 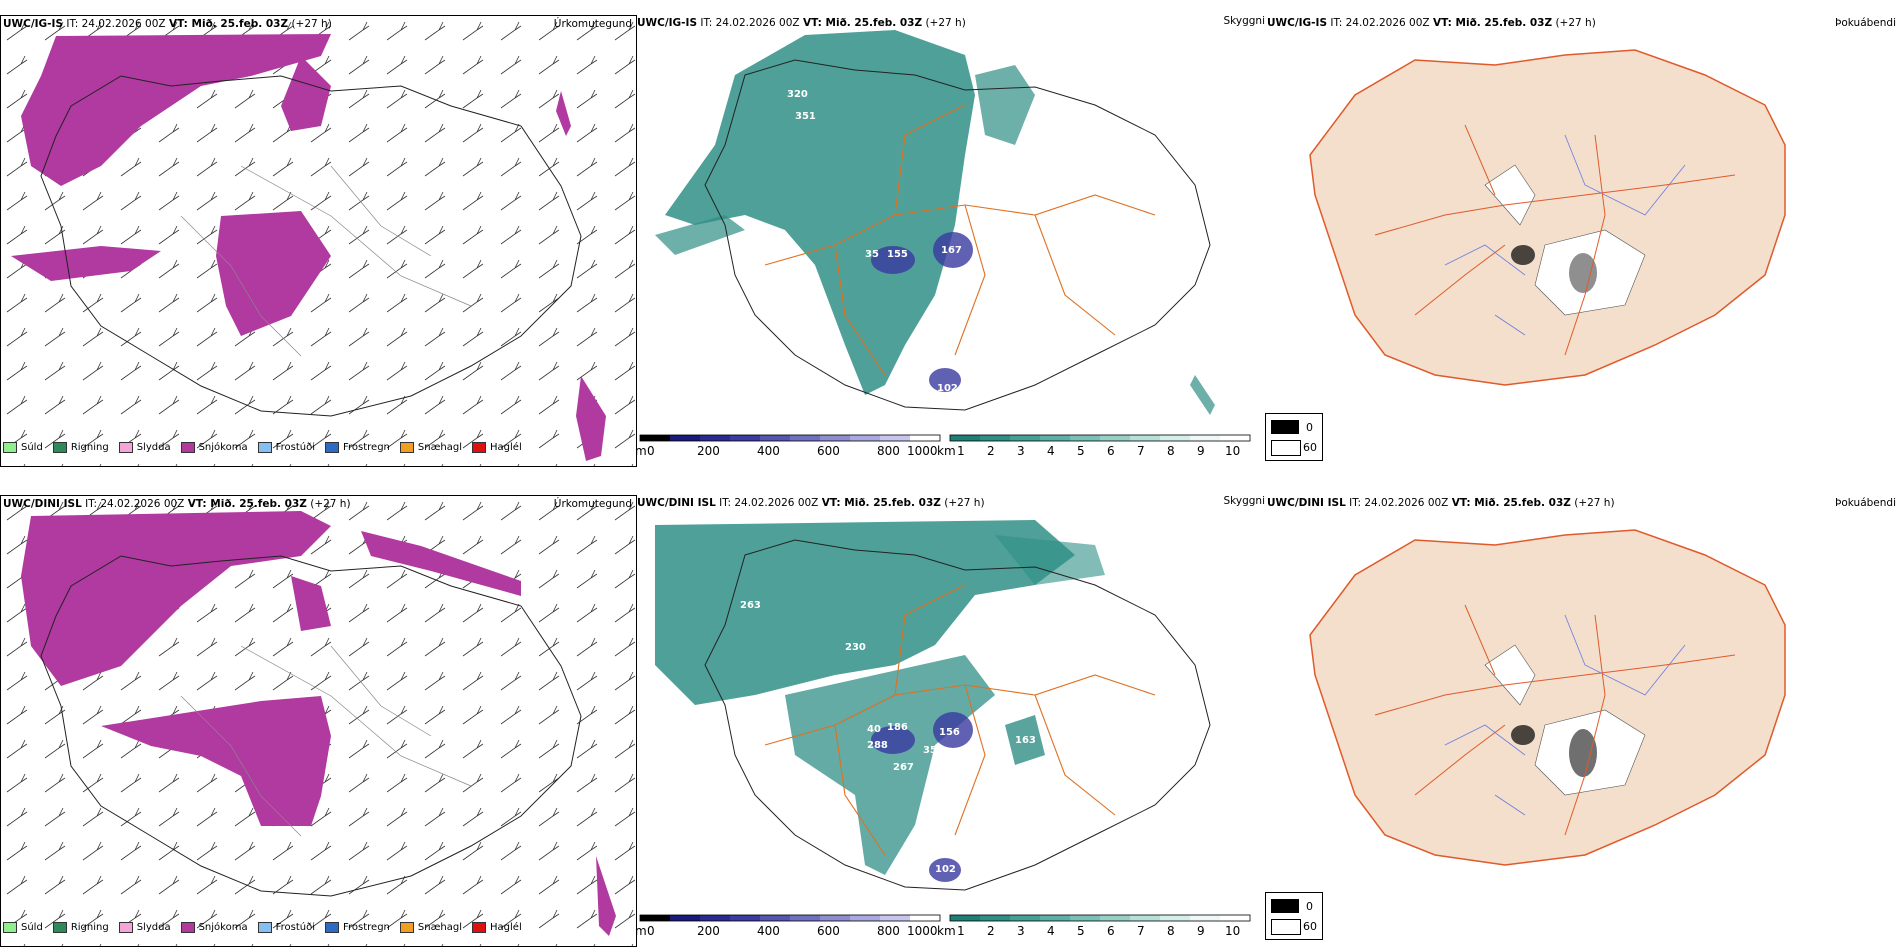 I want to click on cloudbase-tick: 1000, so click(x=922, y=451).